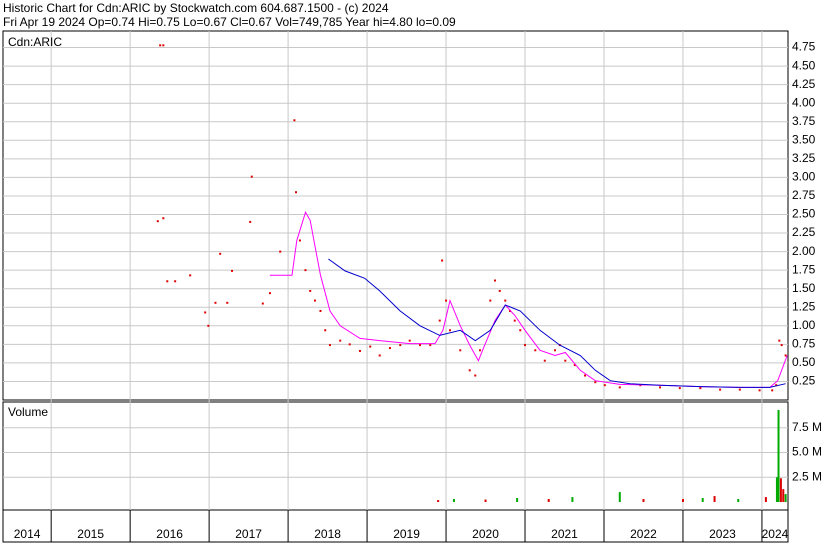 This screenshot has height=543, width=830. What do you see at coordinates (557, 323) in the screenshot?
I see `moving-average-line` at bounding box center [557, 323].